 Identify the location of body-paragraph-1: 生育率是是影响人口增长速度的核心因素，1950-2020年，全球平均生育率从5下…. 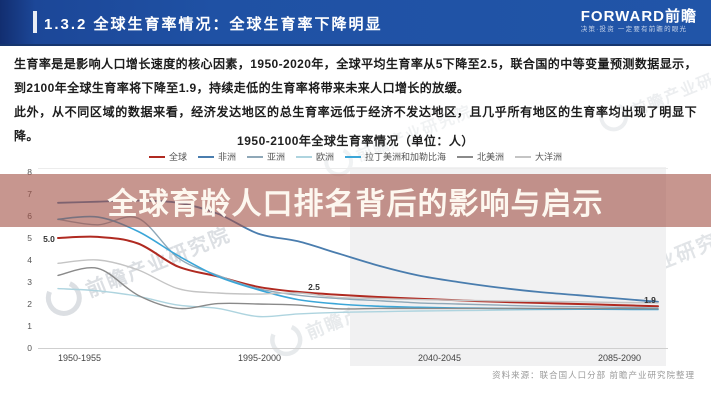
(355, 76).